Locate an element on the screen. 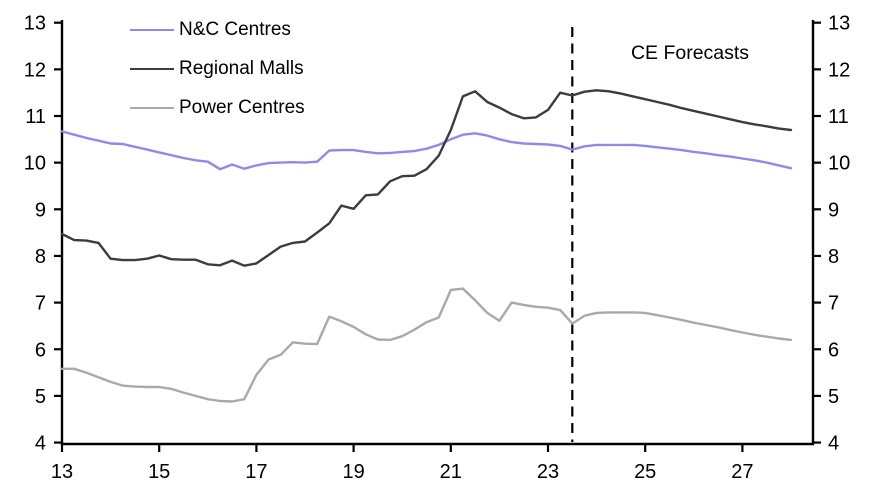 Image resolution: width=877 pixels, height=489 pixels. legend-label-nc-centres: N&C Centres is located at coordinates (235, 29).